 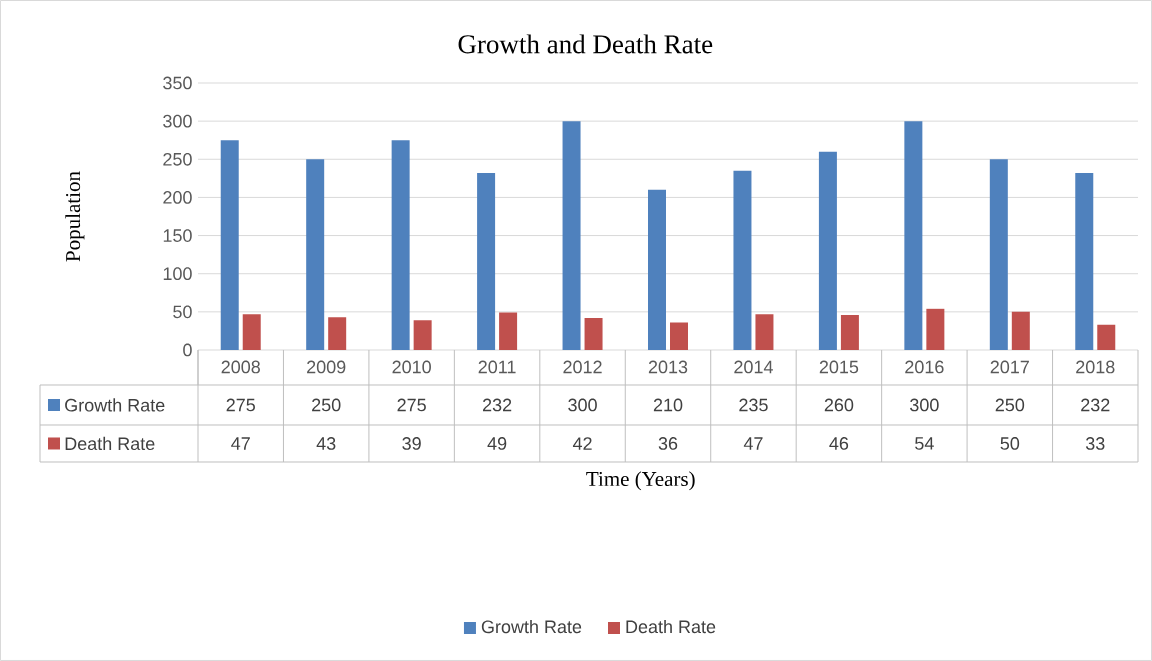 I want to click on x-axis-title: Time (Years), so click(x=640, y=481).